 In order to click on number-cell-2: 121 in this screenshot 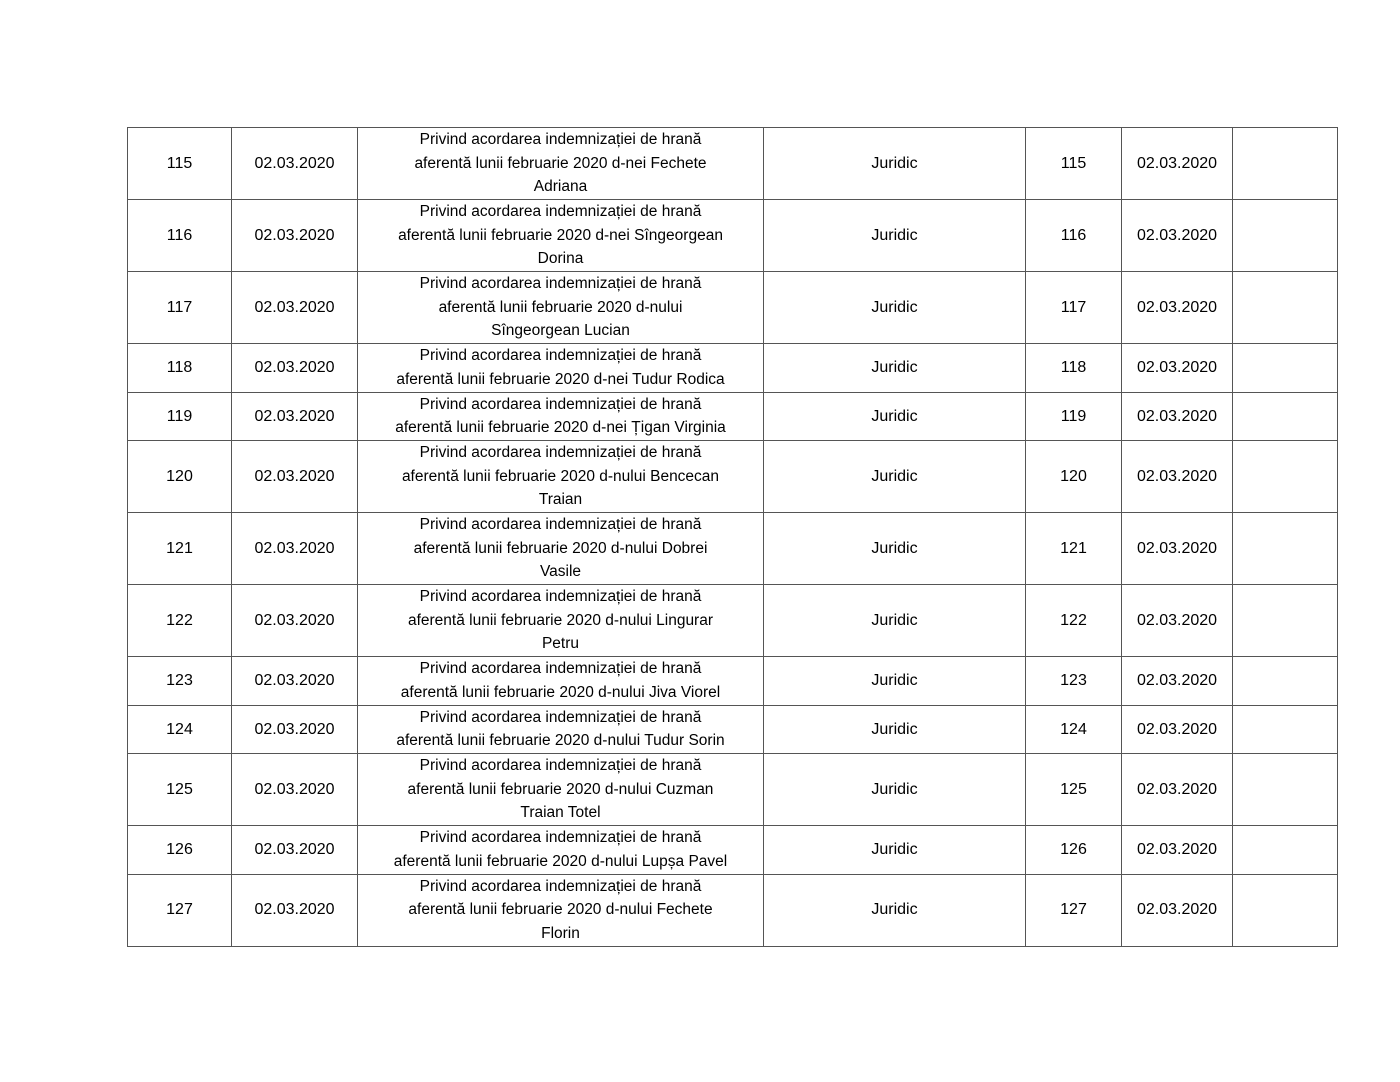, I will do `click(1073, 548)`.